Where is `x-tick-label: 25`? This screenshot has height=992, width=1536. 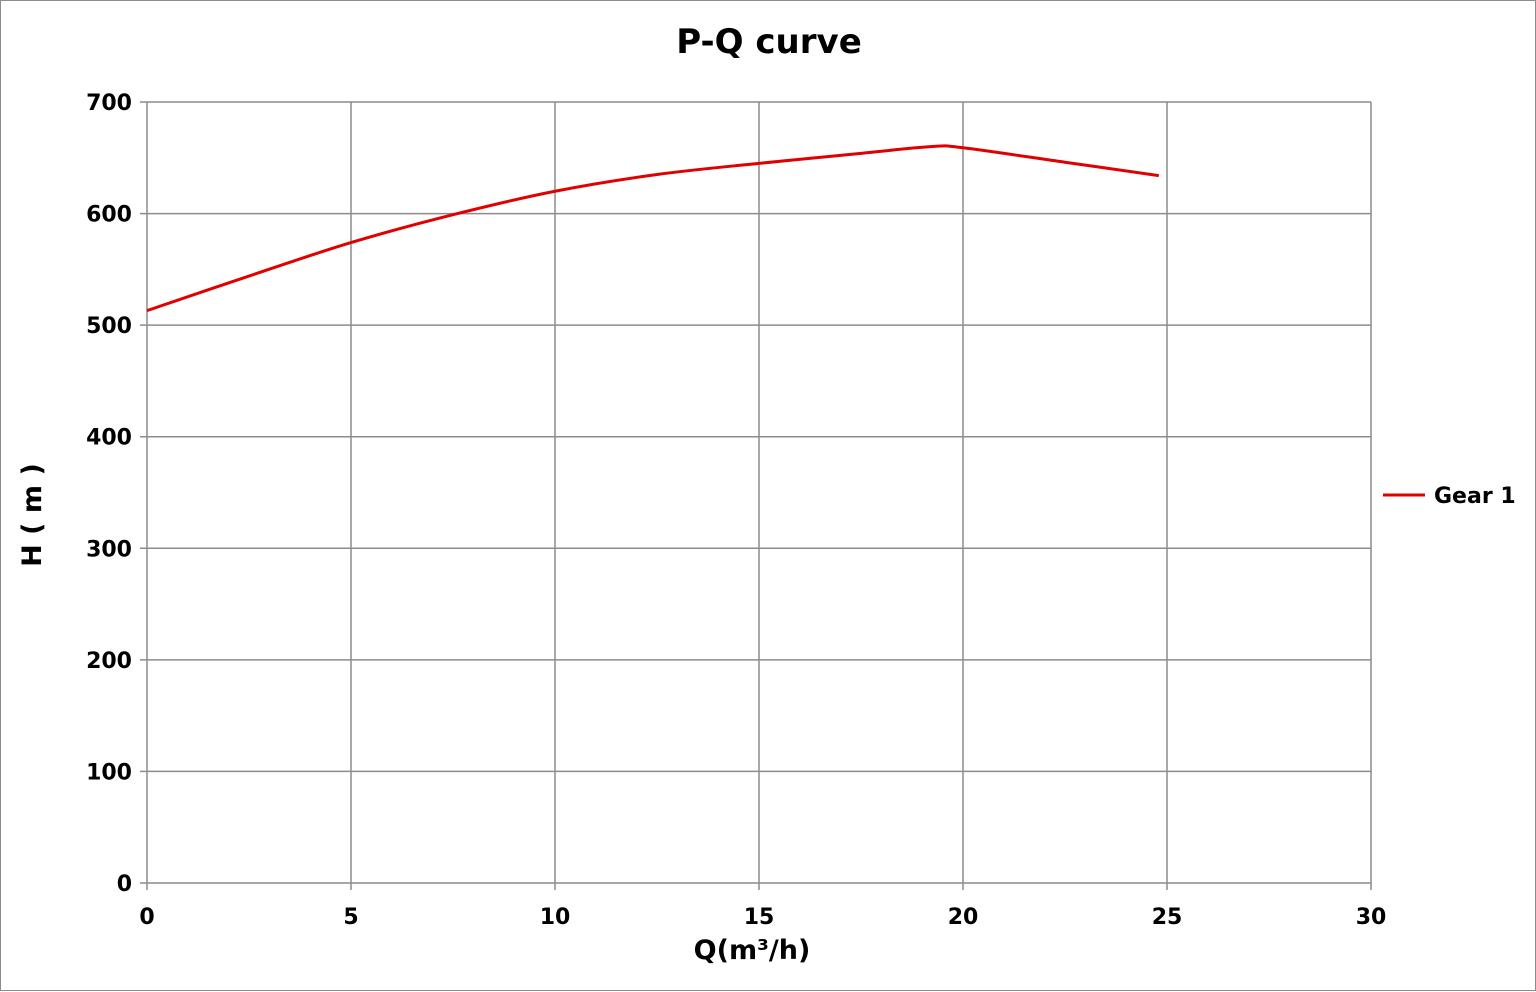 x-tick-label: 25 is located at coordinates (1167, 917).